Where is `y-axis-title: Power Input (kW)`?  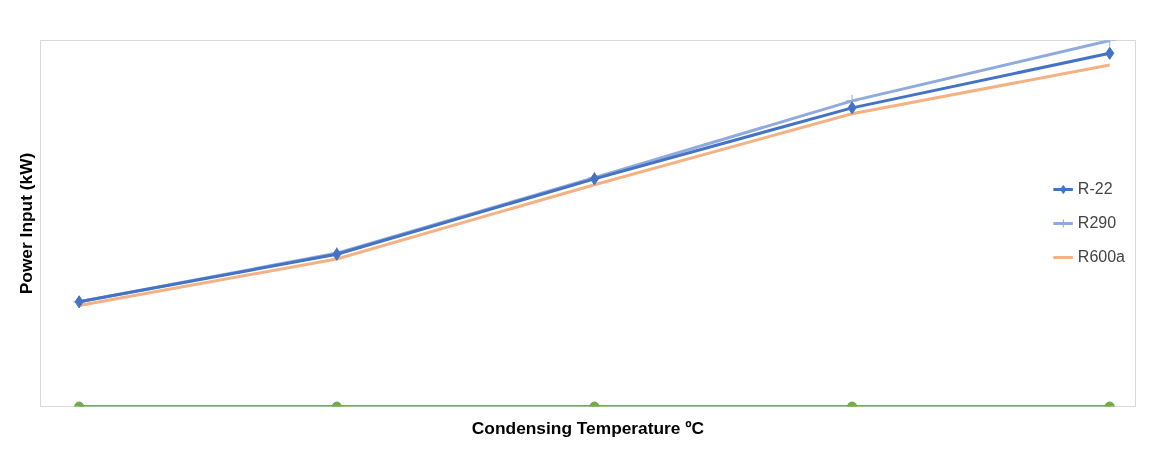
y-axis-title: Power Input (kW) is located at coordinates (25, 223).